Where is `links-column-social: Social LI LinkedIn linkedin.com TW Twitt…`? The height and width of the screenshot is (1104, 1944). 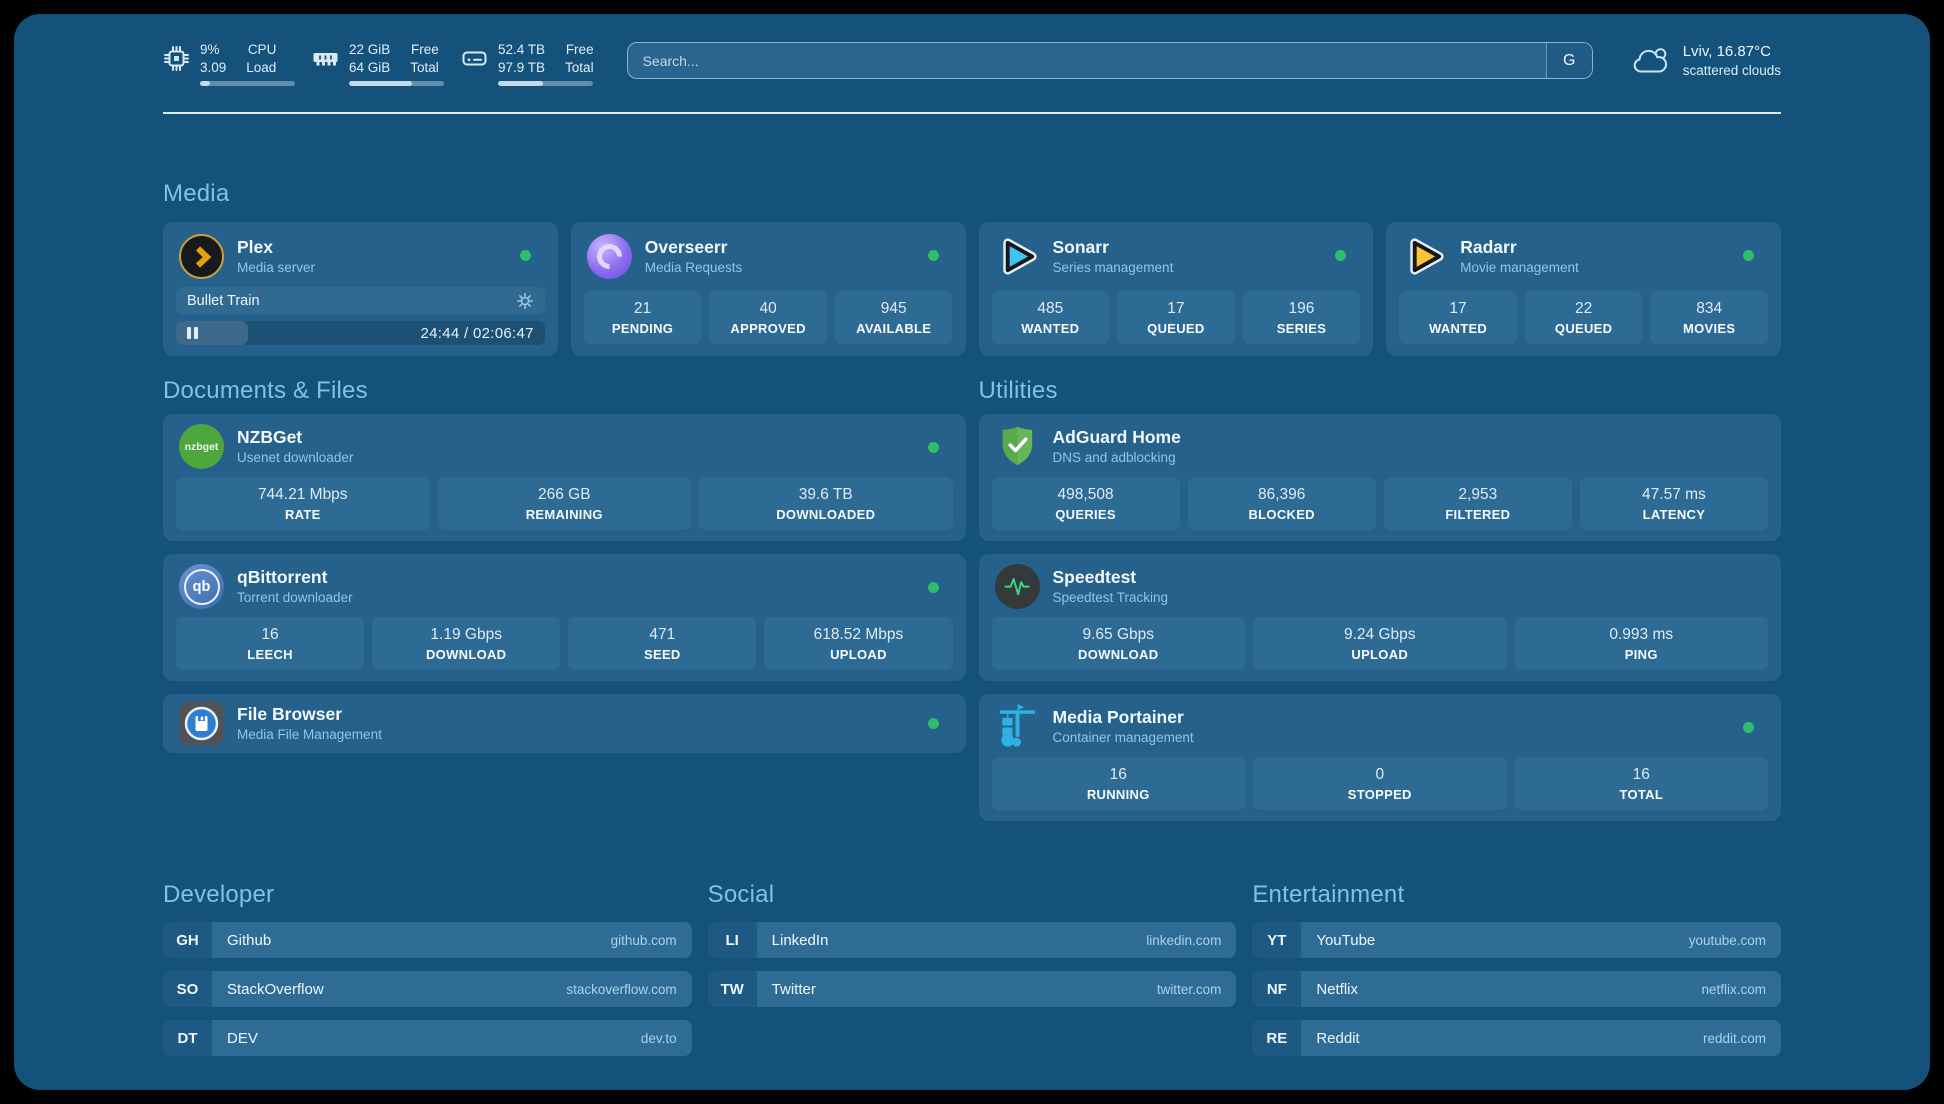 links-column-social: Social LI LinkedIn linkedin.com TW Twitt… is located at coordinates (972, 968).